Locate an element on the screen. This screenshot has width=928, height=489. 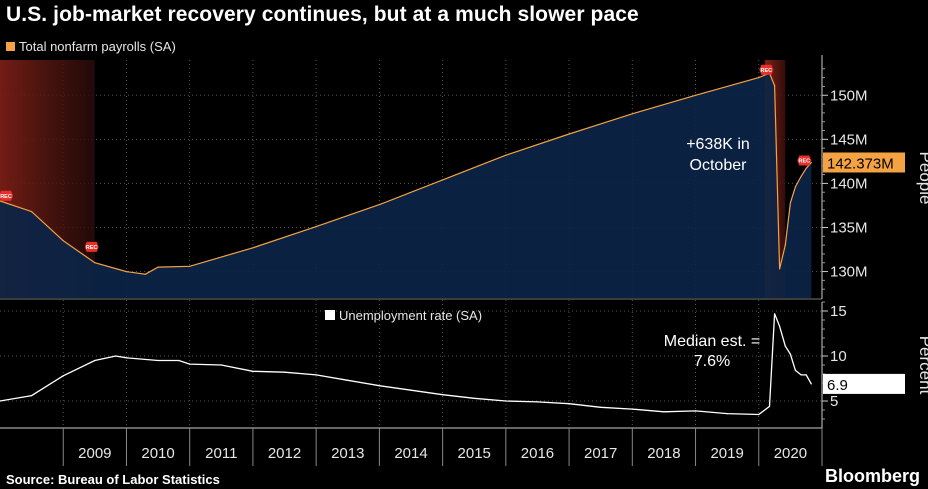
payrolls-y-tick-label-0: 130M is located at coordinates (849, 272).